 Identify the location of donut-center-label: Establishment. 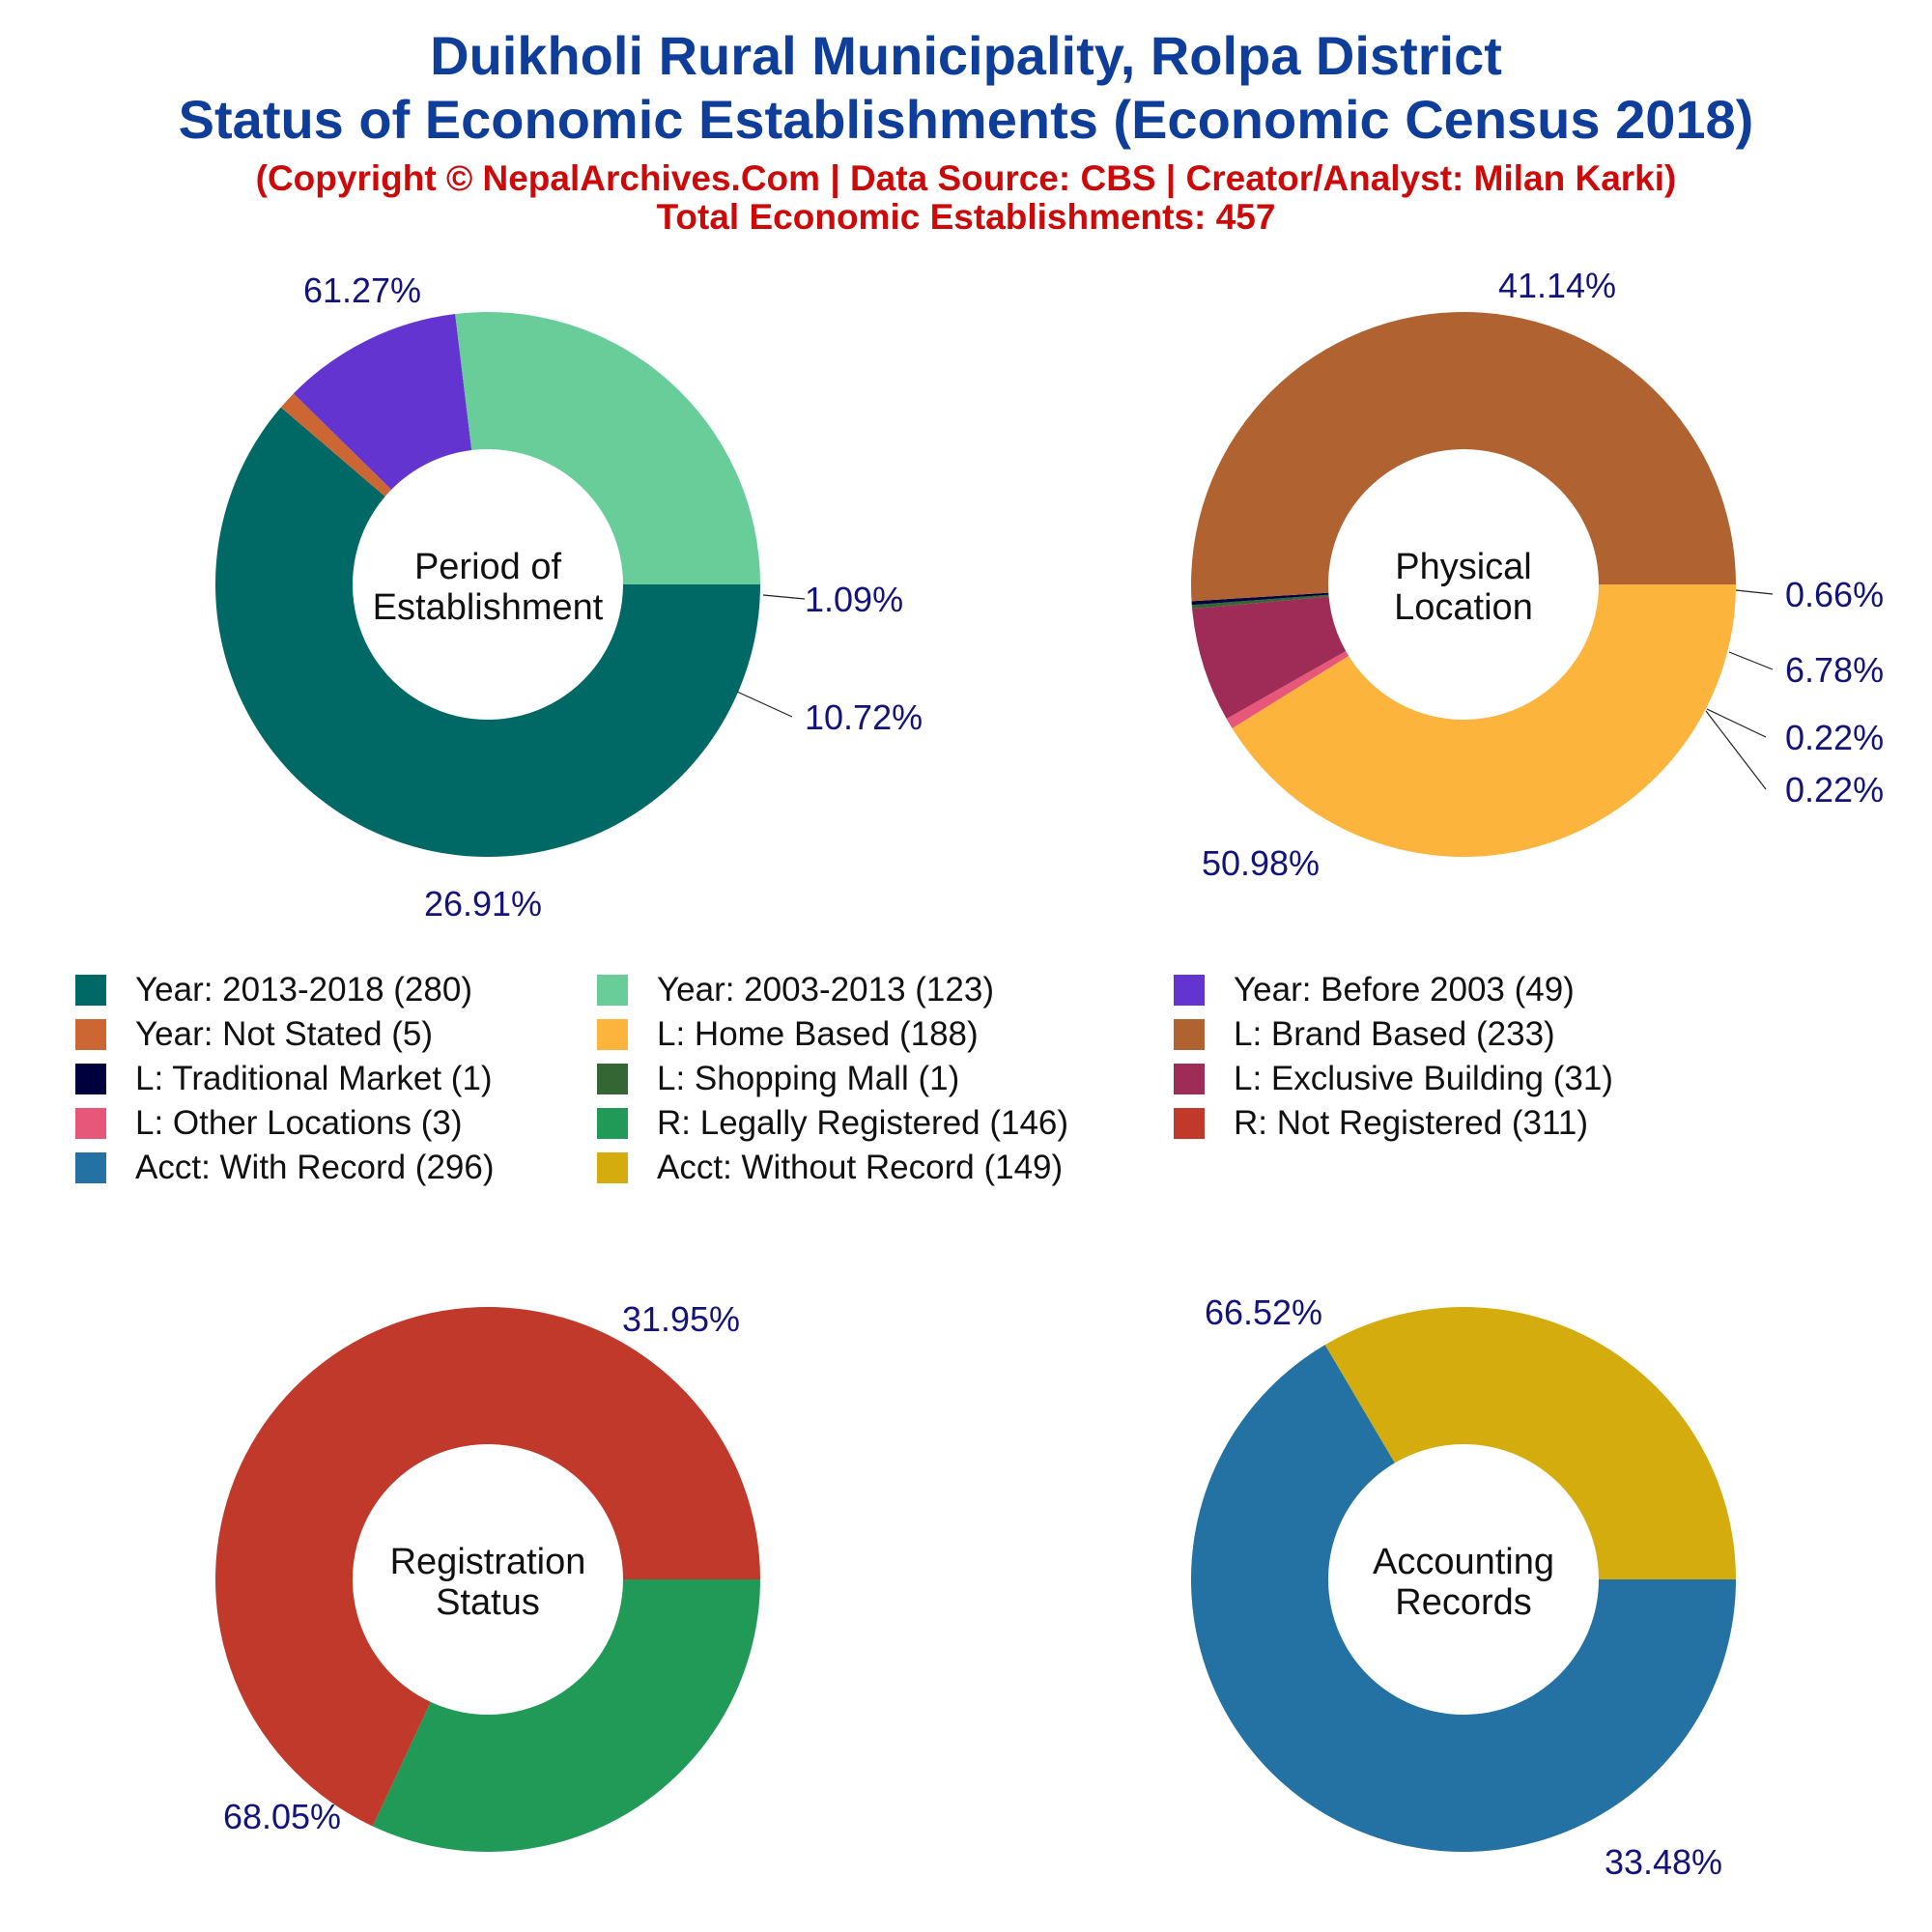
(488, 607).